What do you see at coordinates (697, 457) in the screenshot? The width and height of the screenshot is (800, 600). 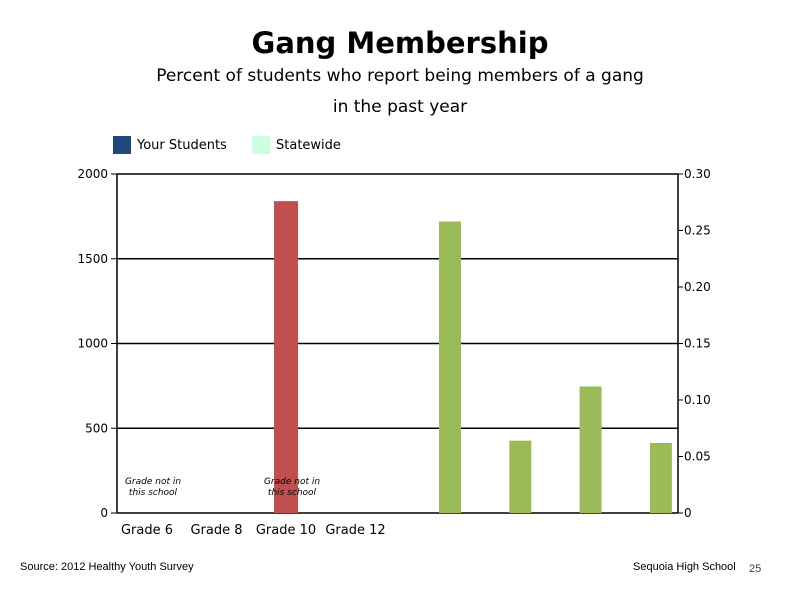 I see `y-right-tick-label: 0.05` at bounding box center [697, 457].